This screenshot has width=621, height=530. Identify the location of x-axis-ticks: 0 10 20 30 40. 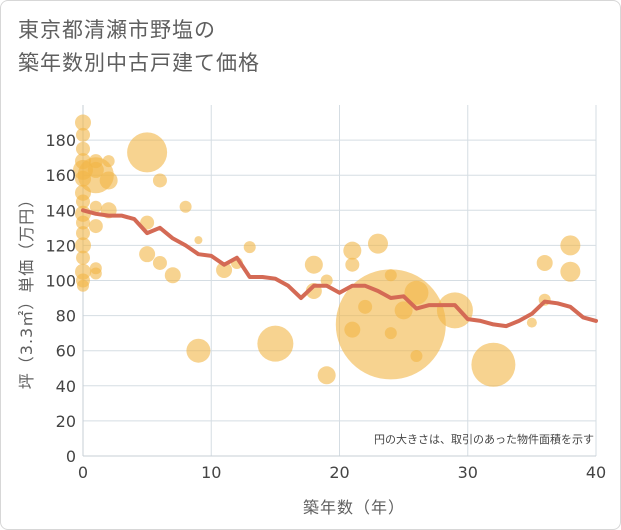
(342, 472).